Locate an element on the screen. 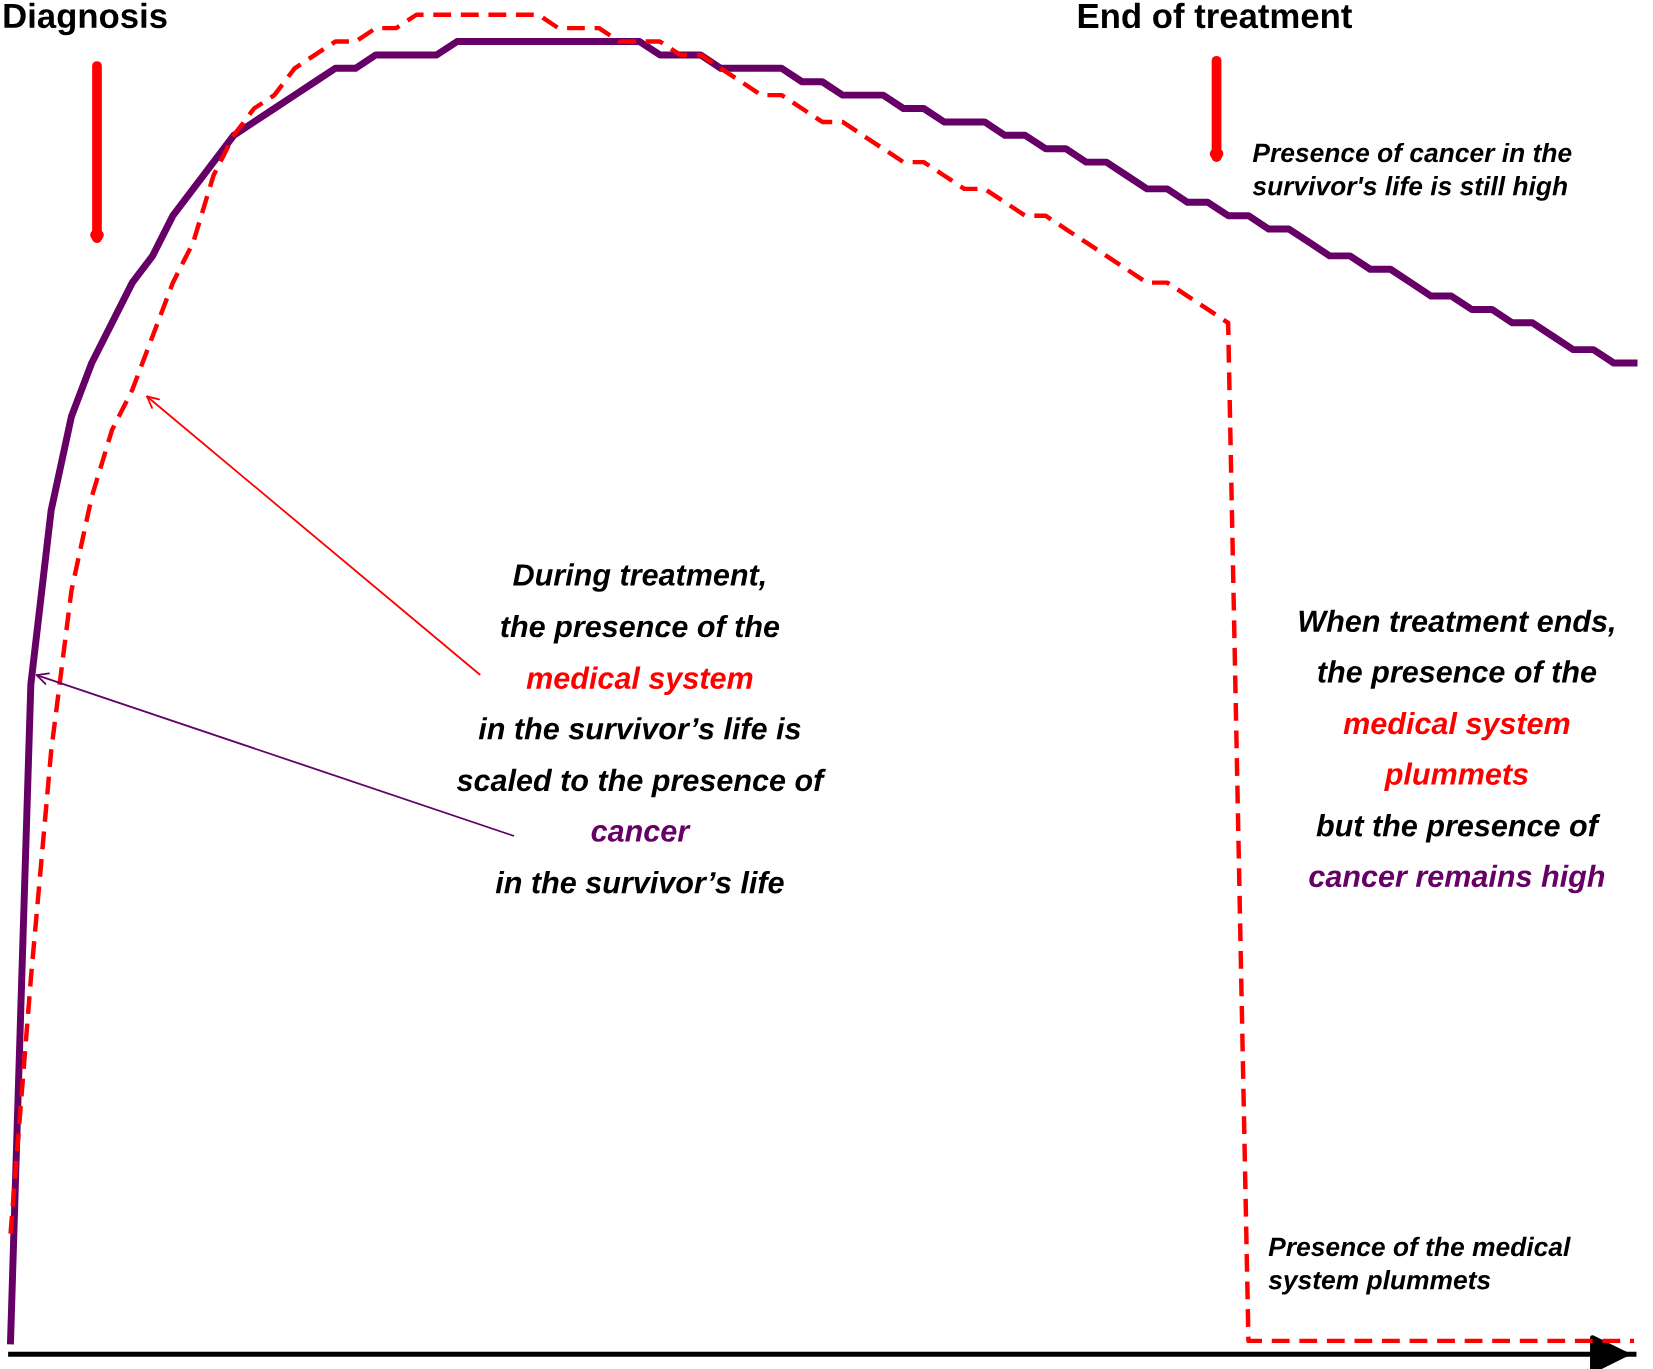  annotation: in the survivor’s life is is located at coordinates (639, 728).